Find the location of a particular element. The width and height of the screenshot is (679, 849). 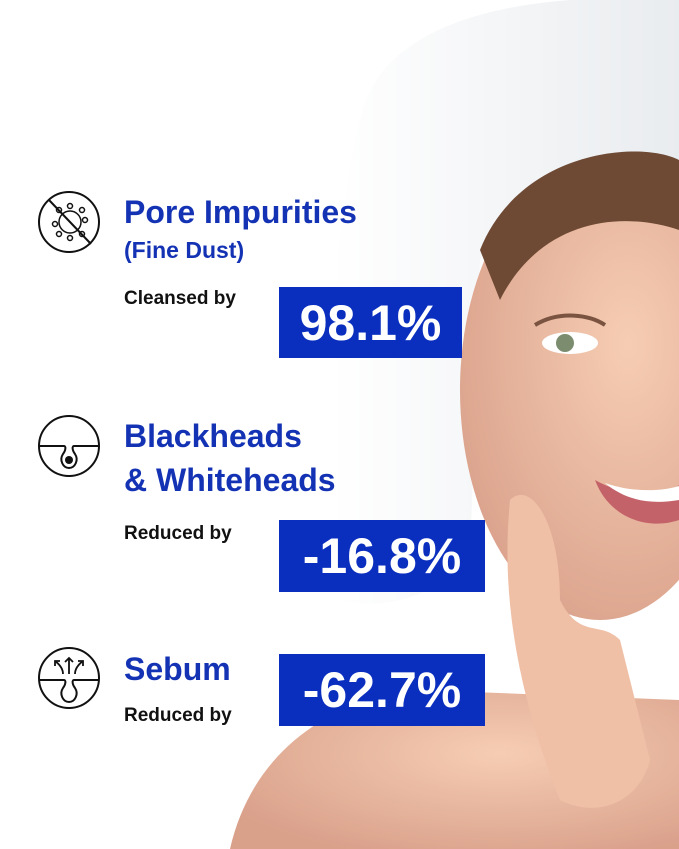

claim-value-badge: 98.1% is located at coordinates (370, 322).